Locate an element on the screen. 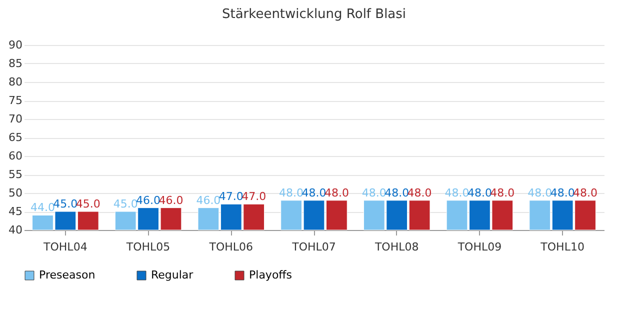  legend-label: Preseason is located at coordinates (67, 275).